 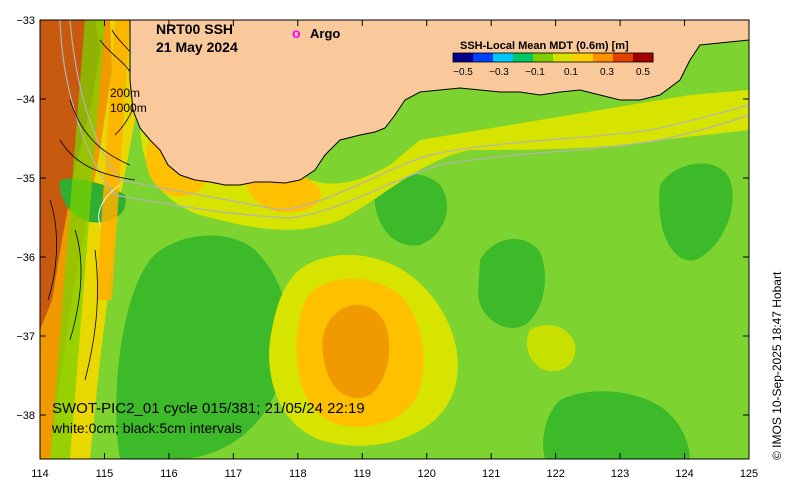 I want to click on y-tick-label: −33, so click(x=25, y=21).